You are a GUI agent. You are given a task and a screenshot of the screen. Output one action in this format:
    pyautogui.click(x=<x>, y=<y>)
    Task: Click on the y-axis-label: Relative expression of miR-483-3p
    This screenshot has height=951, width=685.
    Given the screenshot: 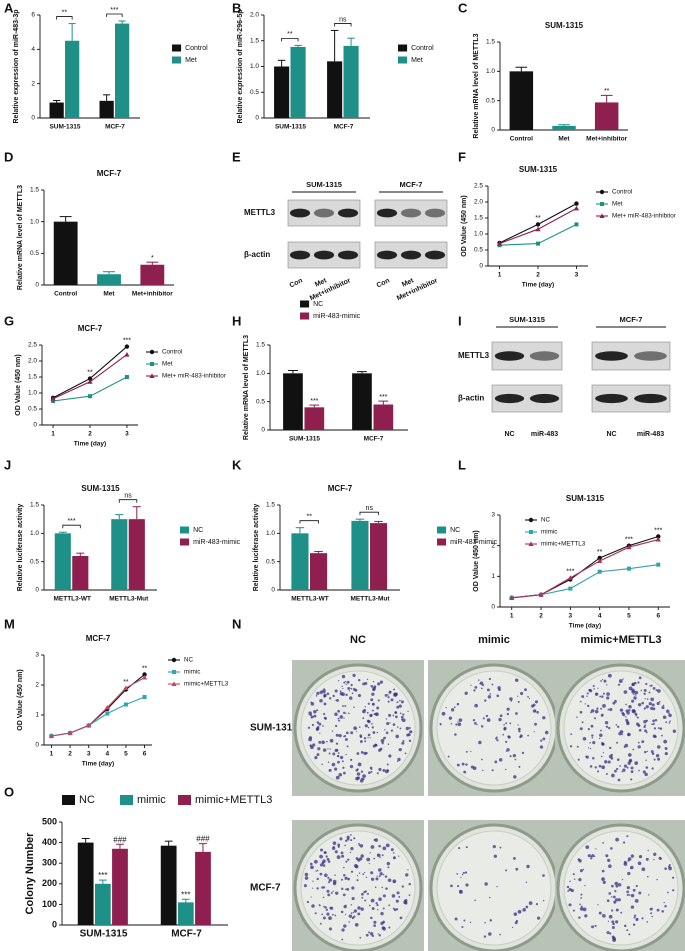 What is the action you would take?
    pyautogui.click(x=16, y=67)
    